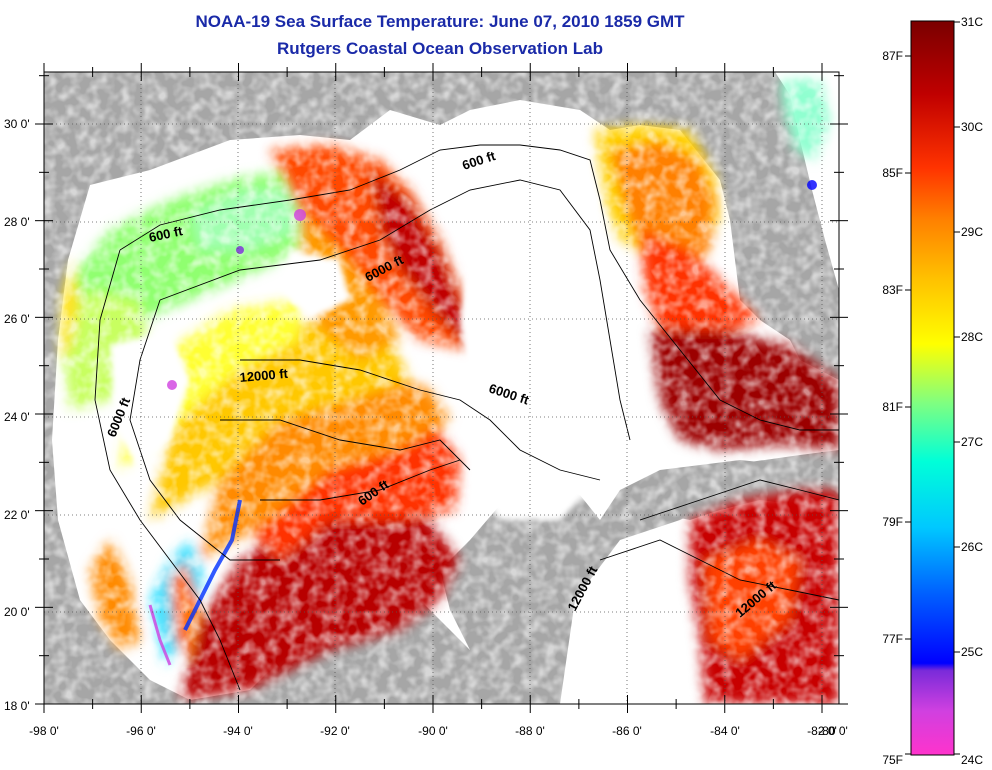  Describe the element at coordinates (972, 652) in the screenshot. I see `celsius-label: 25C` at that location.